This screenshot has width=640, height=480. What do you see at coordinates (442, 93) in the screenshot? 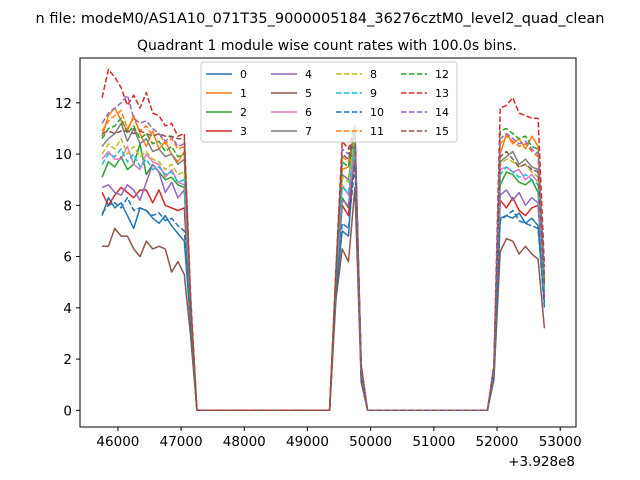
I see `legend-label-13: 13` at bounding box center [442, 93].